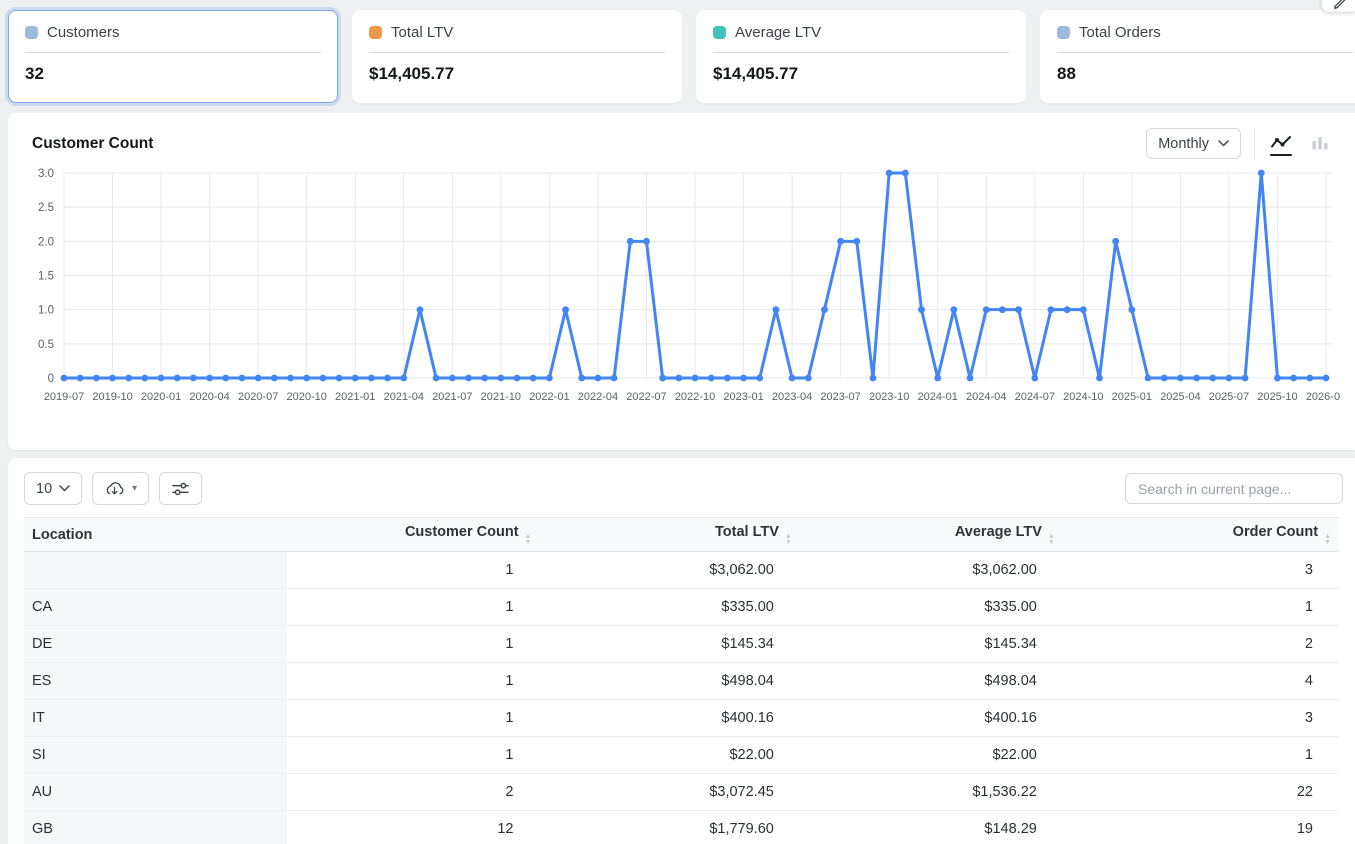 This screenshot has width=1355, height=844. I want to click on line-chart-toggle, so click(1281, 144).